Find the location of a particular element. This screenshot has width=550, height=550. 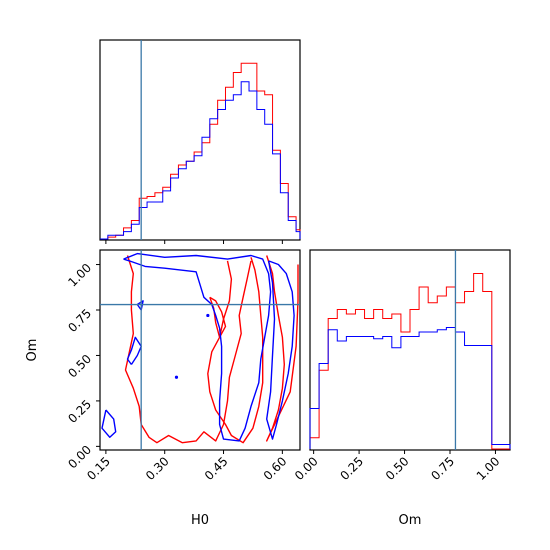

om-x-tick-label: 0.00 is located at coordinates (306, 468).